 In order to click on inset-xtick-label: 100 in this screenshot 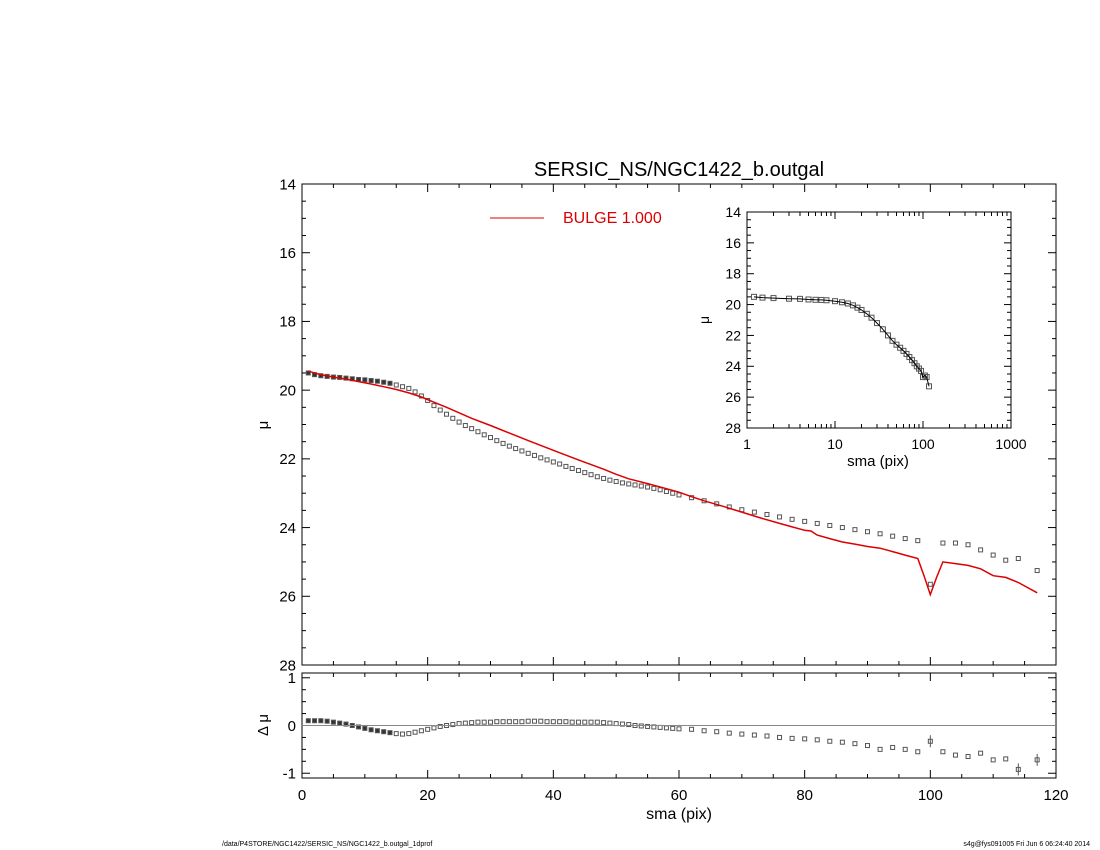, I will do `click(923, 444)`.